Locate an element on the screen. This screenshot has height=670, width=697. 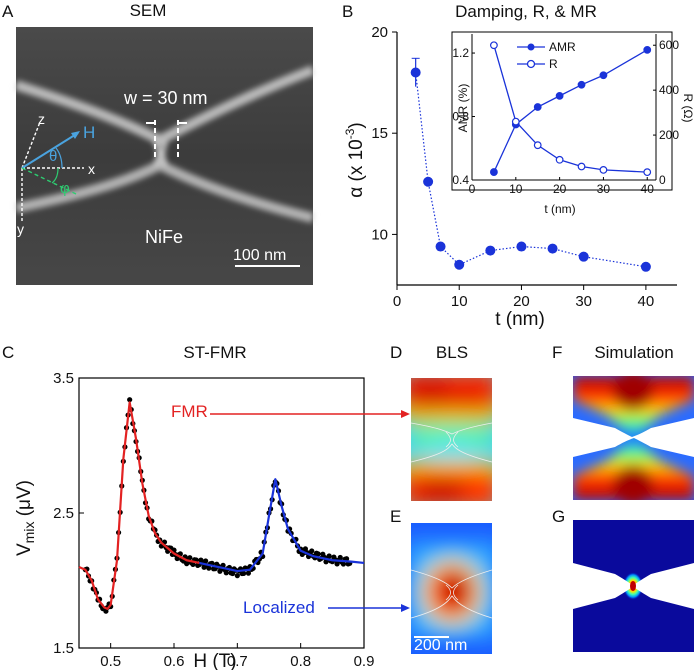
chart-c-ylabel: Vmix (μV) is located at coordinates (25, 518).